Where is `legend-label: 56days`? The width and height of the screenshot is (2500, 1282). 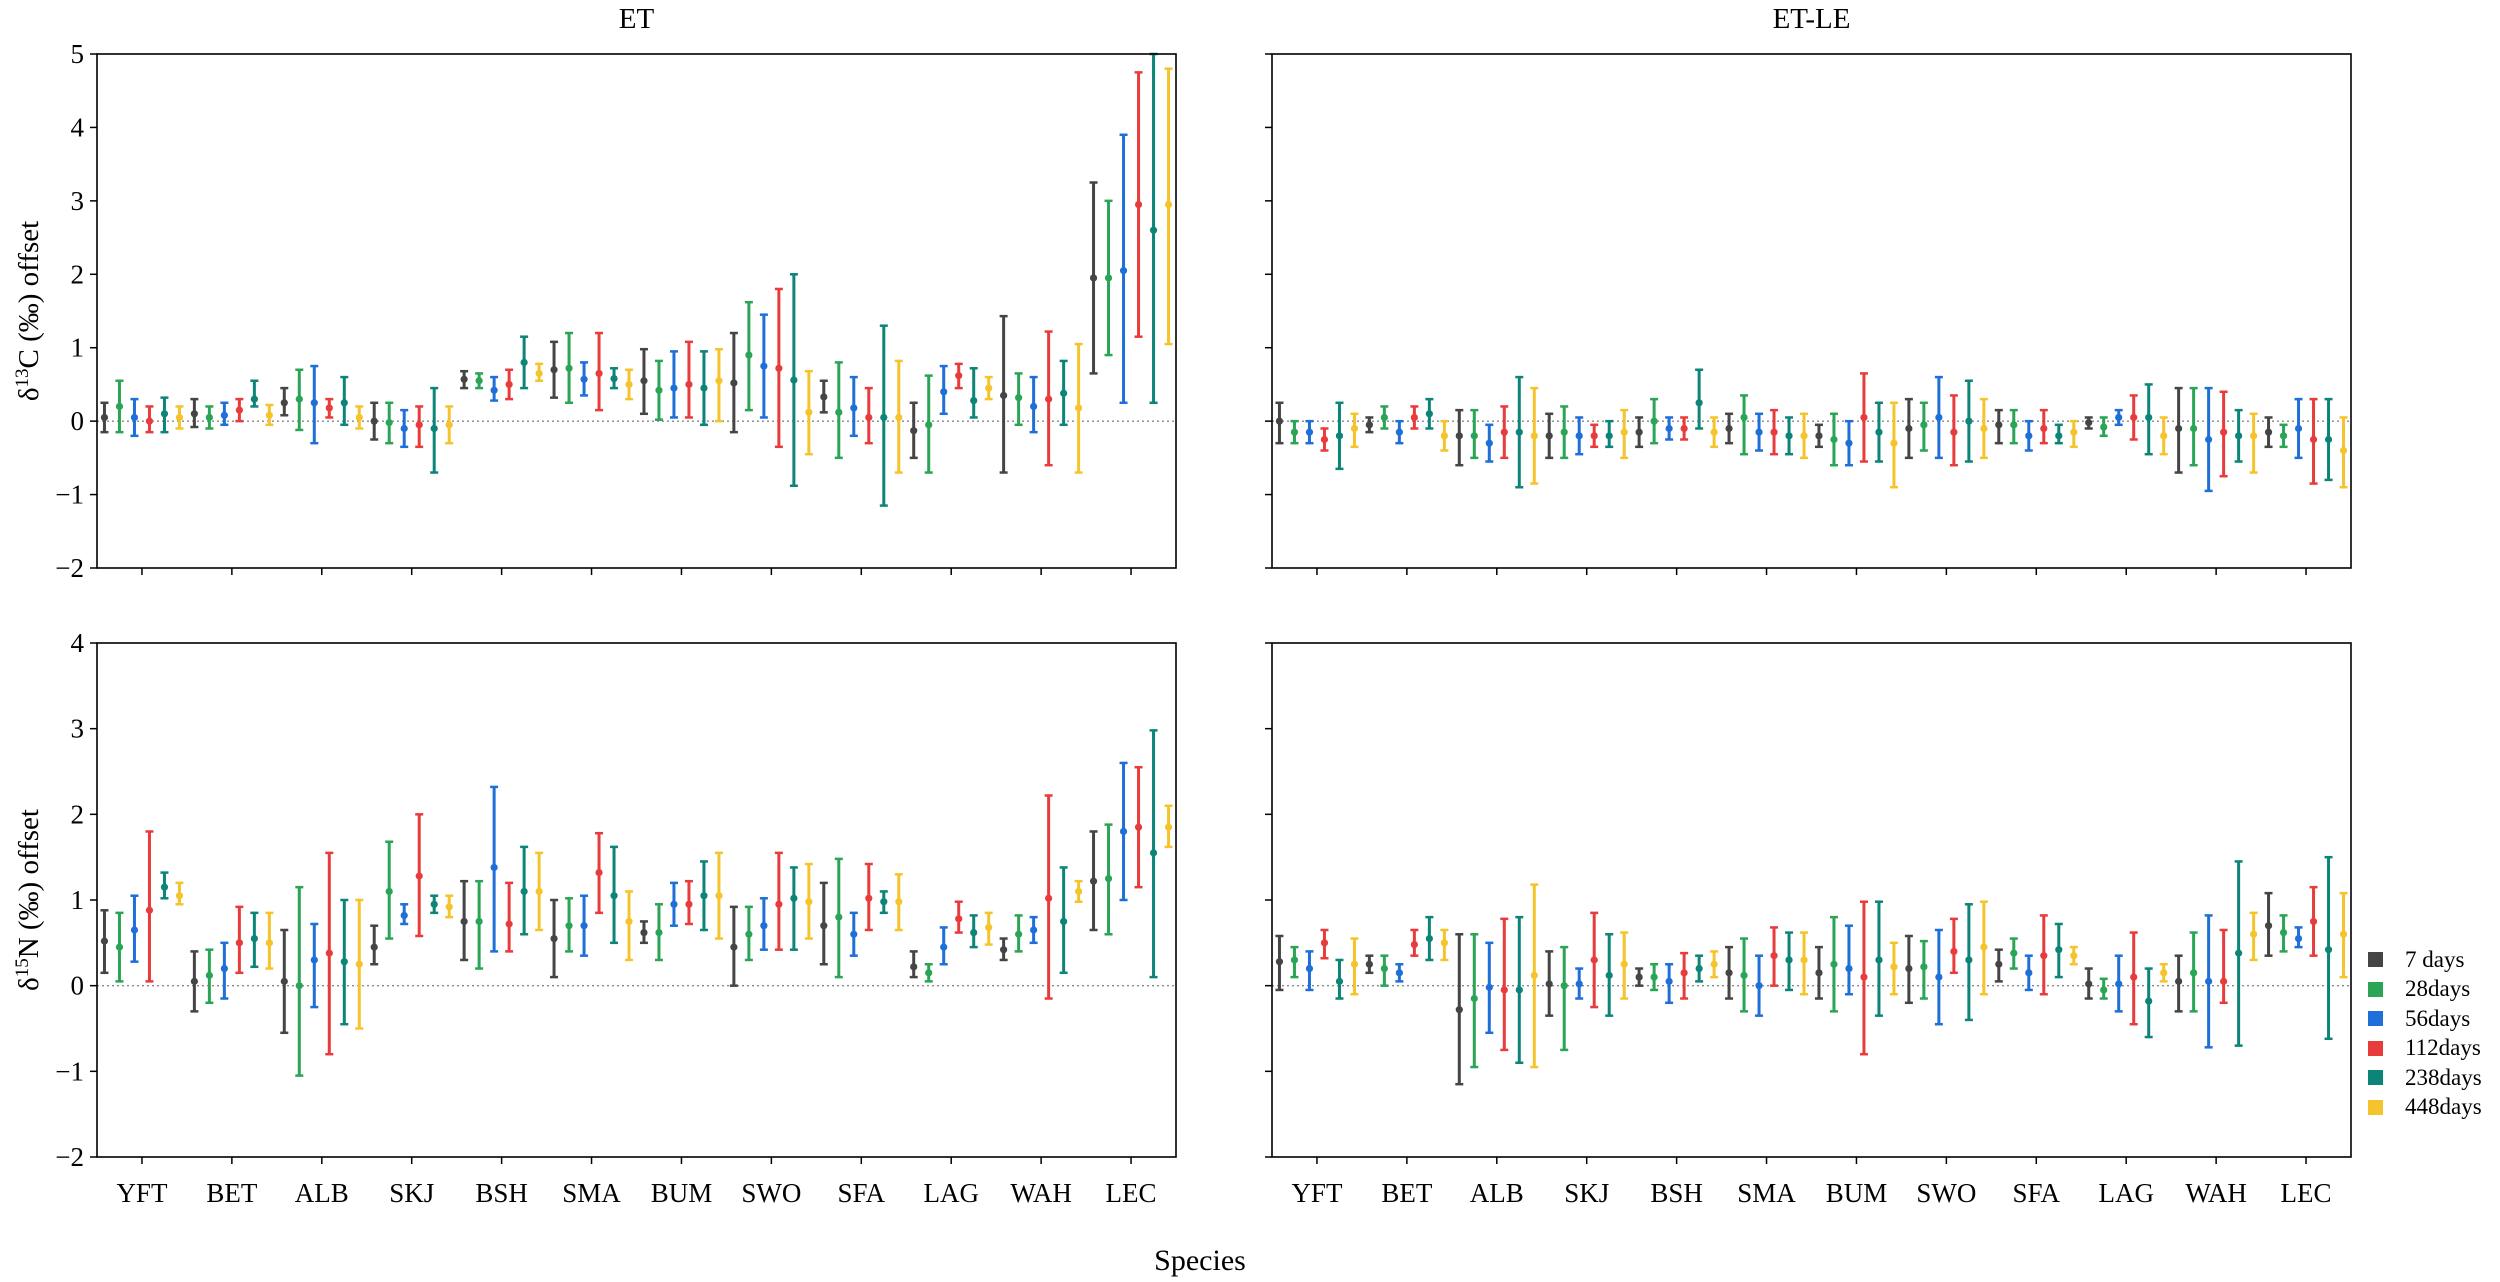 legend-label: 56days is located at coordinates (2438, 1018).